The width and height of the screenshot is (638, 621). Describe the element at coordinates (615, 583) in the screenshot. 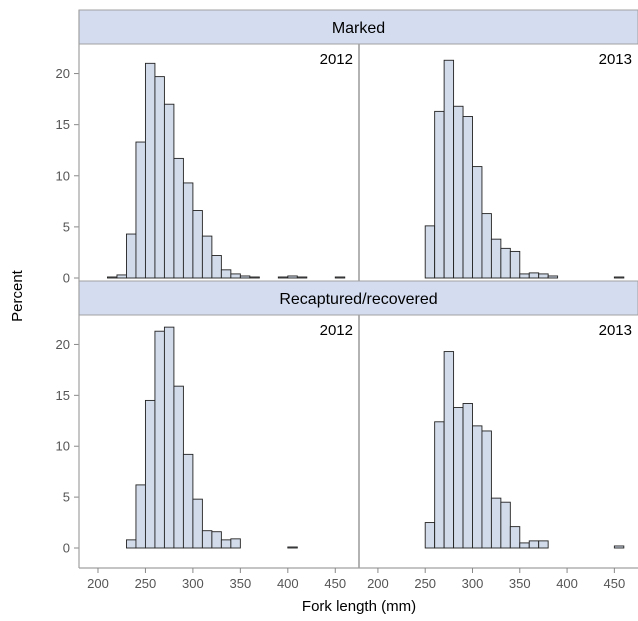

I see `x-tick-label-c2-450: 450` at that location.